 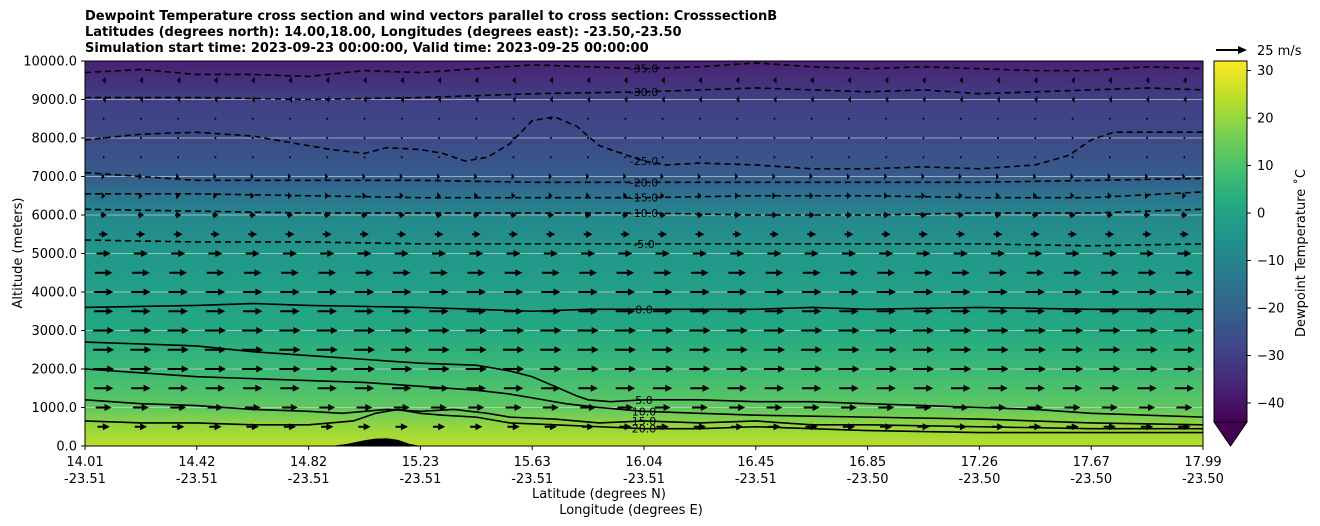 I want to click on y-tick-label: 10000.0, so click(x=50, y=62).